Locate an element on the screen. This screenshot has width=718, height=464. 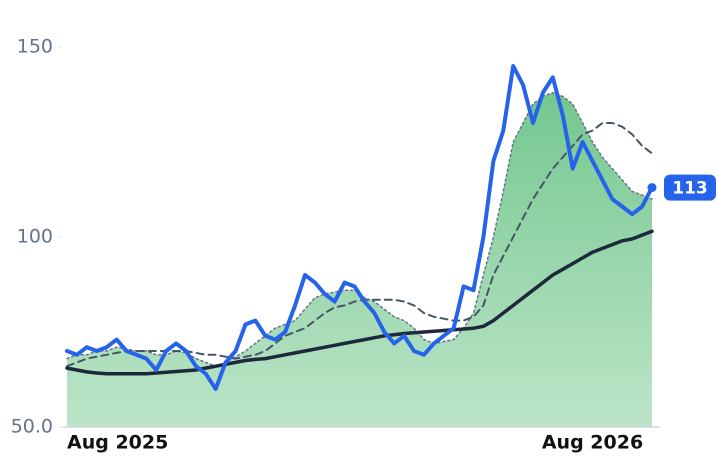
price-label: 113 is located at coordinates (690, 189).